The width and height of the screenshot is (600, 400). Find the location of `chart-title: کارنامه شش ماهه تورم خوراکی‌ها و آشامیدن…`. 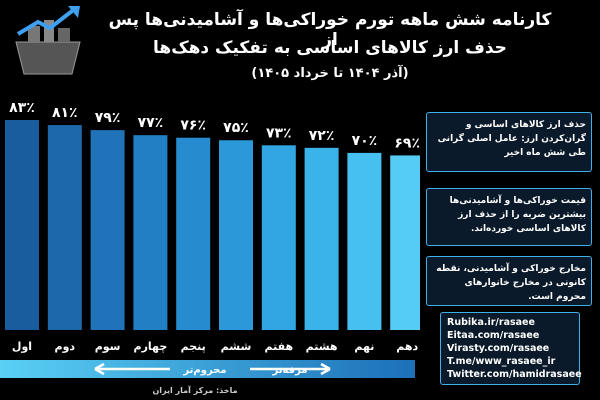

chart-title: کارنامه شش ماهه تورم خوراکی‌ها و آشامیدن… is located at coordinates (330, 30).